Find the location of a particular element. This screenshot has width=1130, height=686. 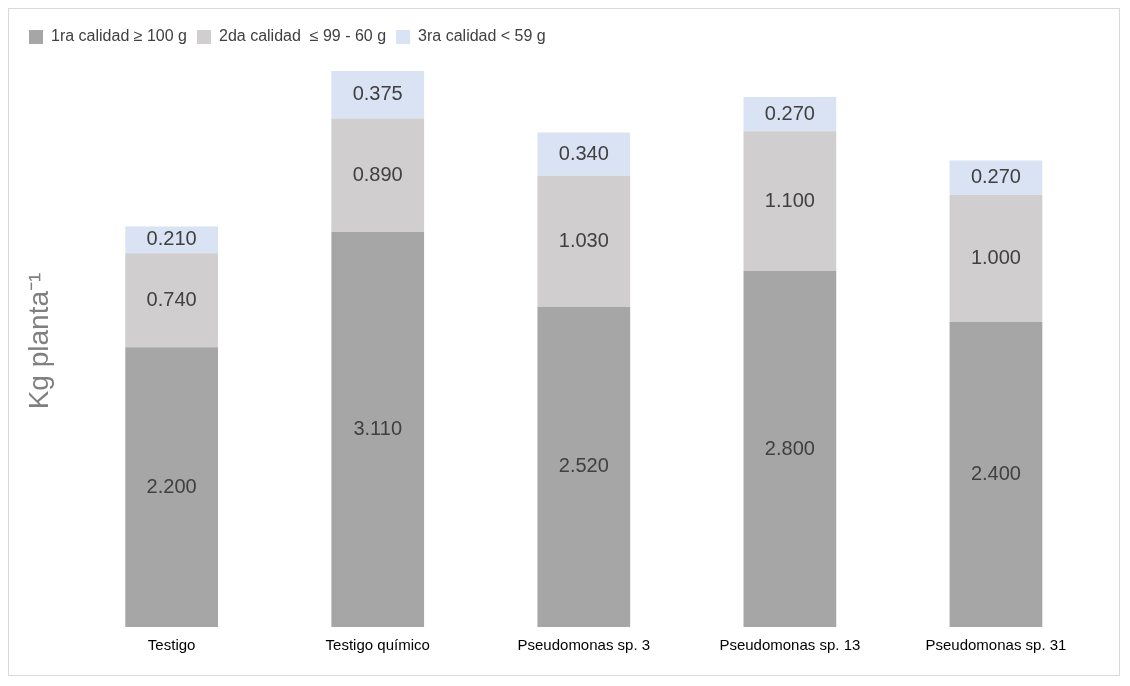

legend-label: 2da calidad ≤ 99 - 60 g is located at coordinates (302, 36).